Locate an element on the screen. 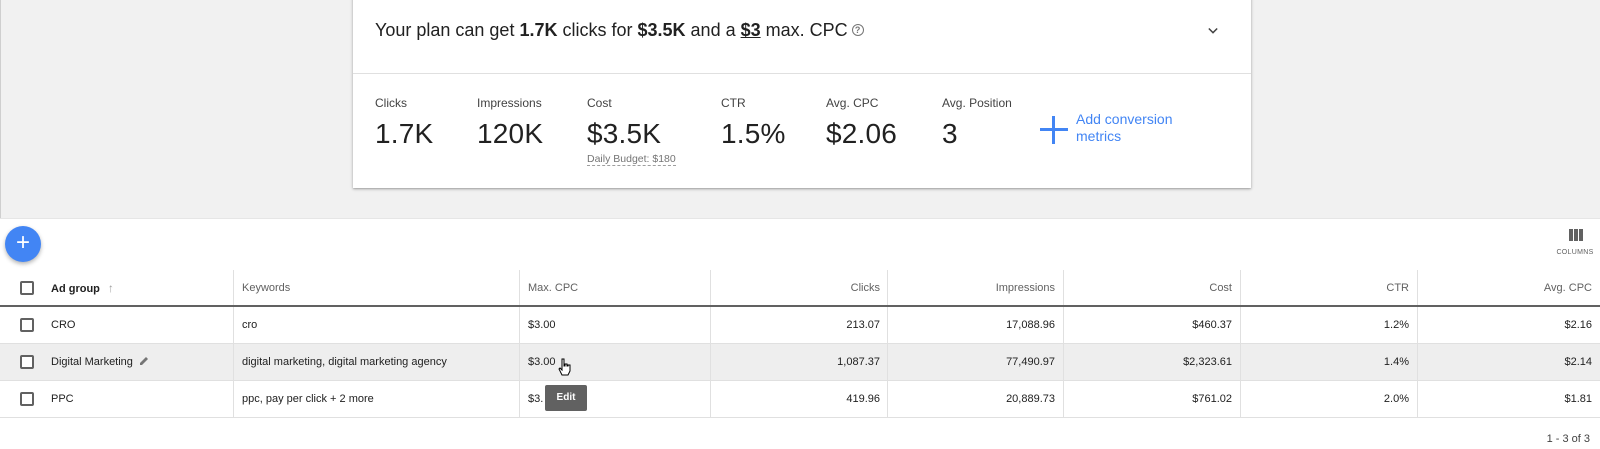 This screenshot has height=449, width=1600. cell-ad-group: PPC is located at coordinates (139, 399).